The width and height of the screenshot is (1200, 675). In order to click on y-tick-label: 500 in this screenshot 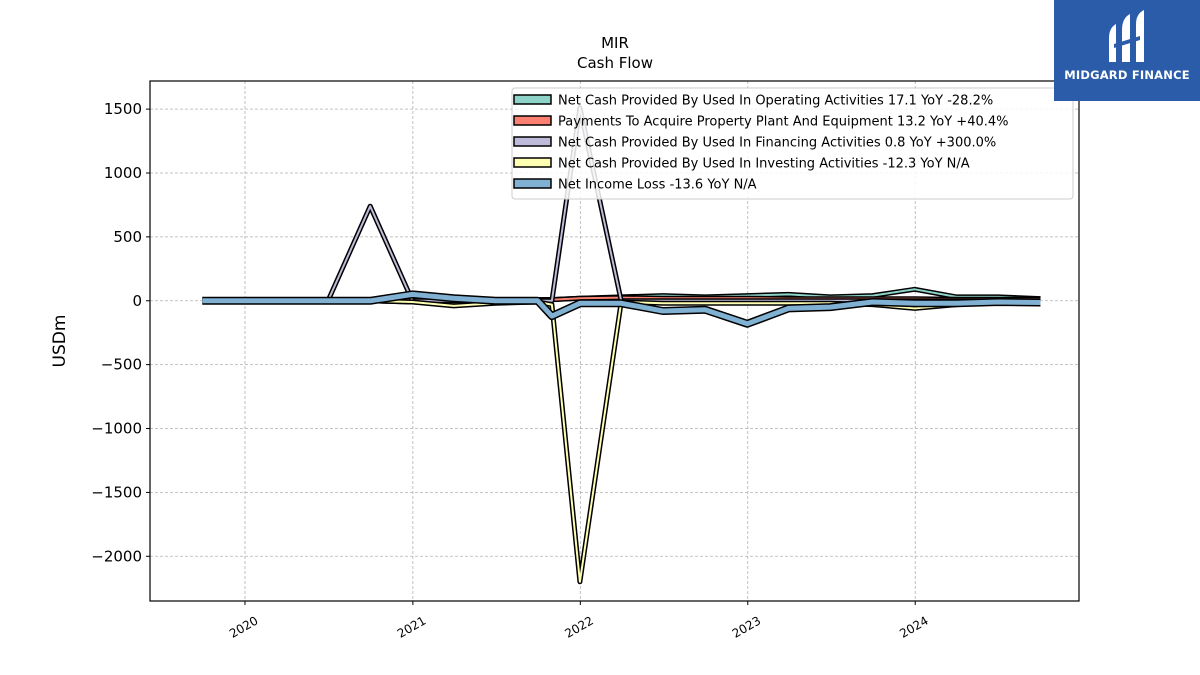, I will do `click(127, 237)`.